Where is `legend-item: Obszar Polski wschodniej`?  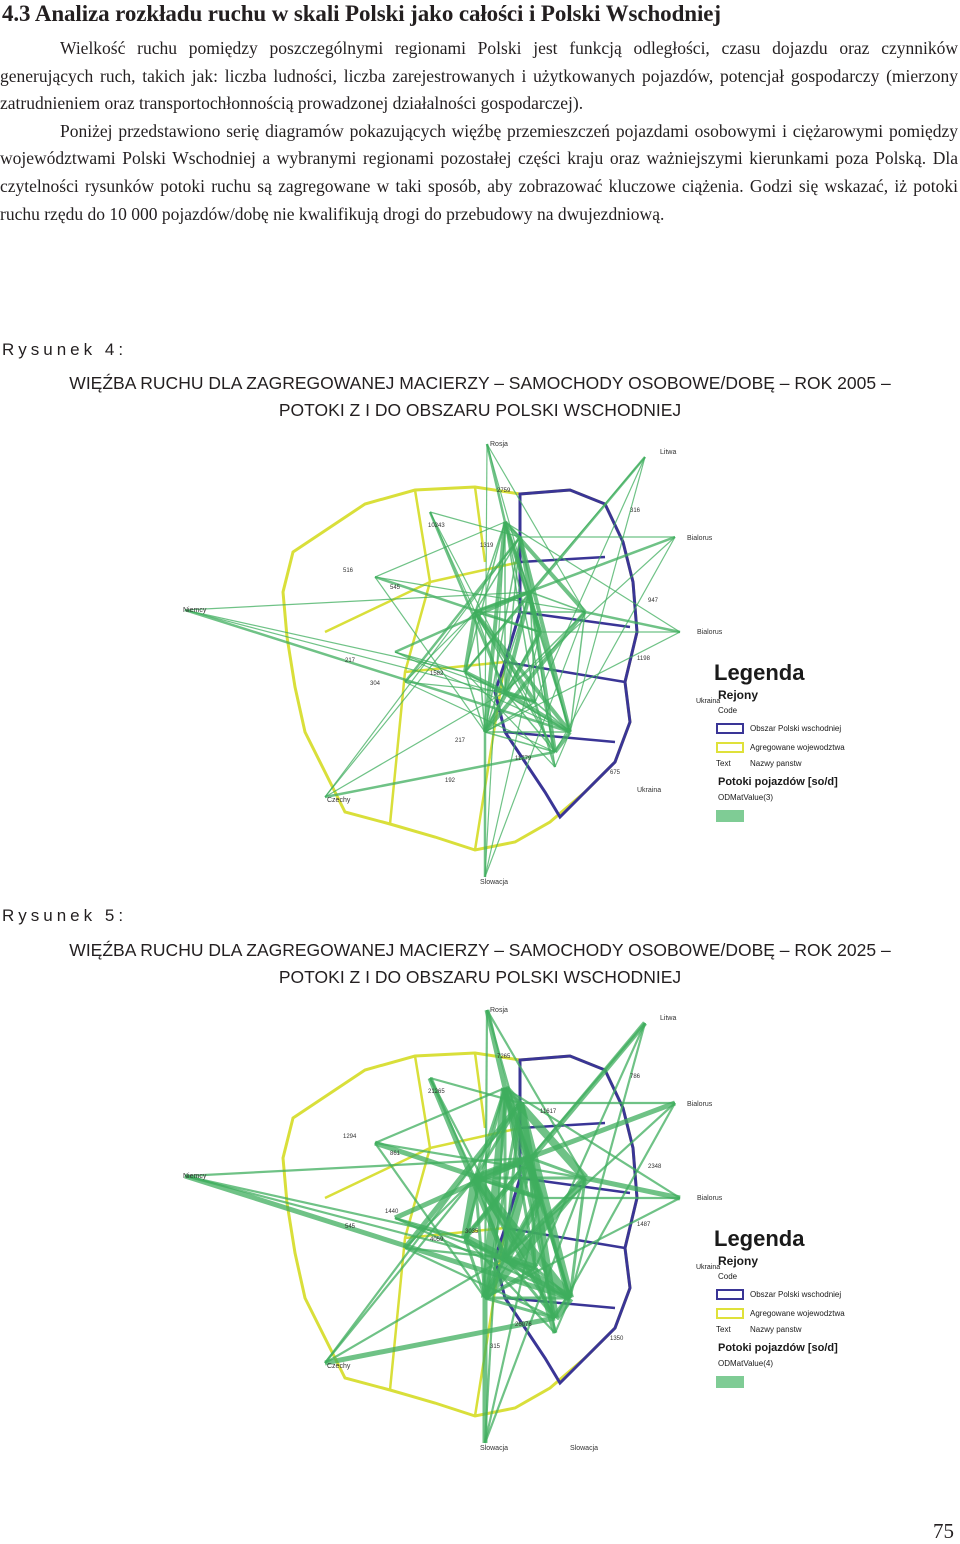
legend-item: Obszar Polski wschodniej is located at coordinates (808, 728).